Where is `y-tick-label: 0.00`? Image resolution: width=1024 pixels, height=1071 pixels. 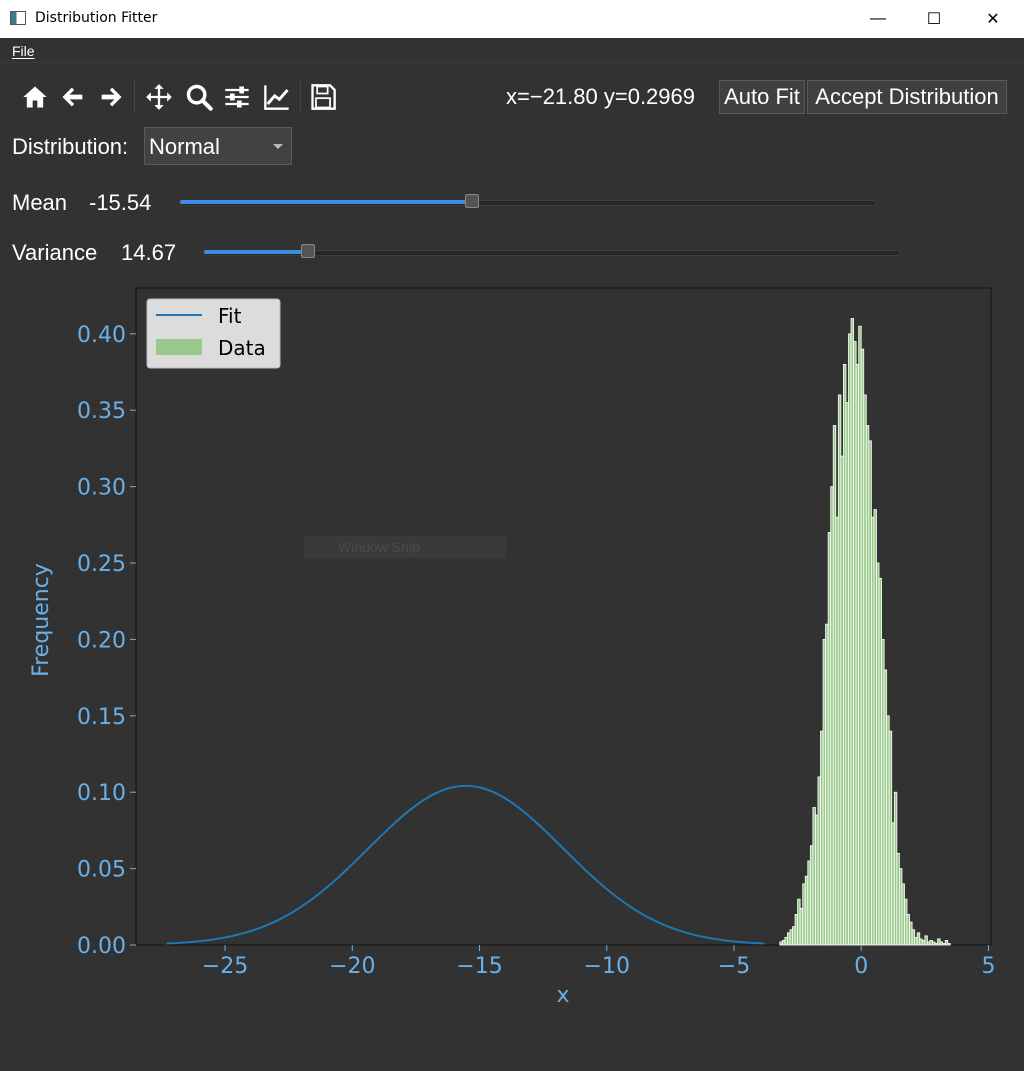 y-tick-label: 0.00 is located at coordinates (101, 946).